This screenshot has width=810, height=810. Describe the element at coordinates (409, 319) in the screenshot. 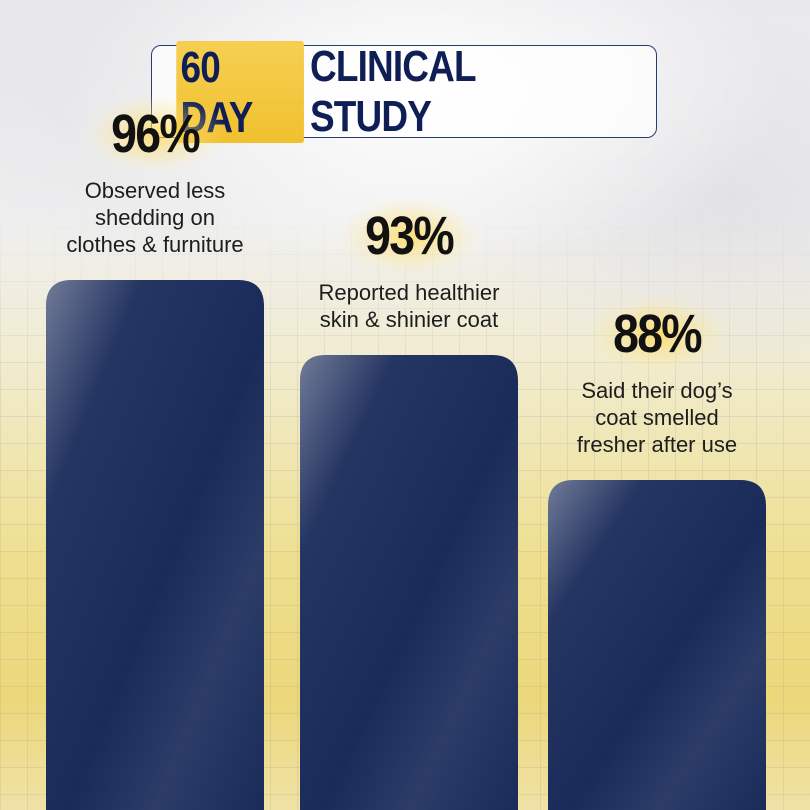

I see `bar-2-description-line: skin & shinier coat` at that location.